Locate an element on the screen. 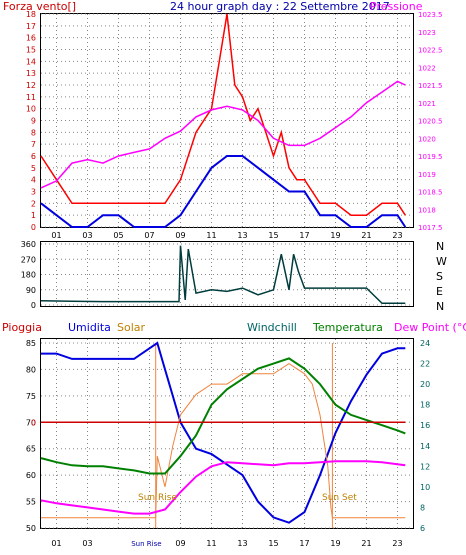 Image resolution: width=466 pixels, height=555 pixels. dewpoint-label: Dew Point (°C) is located at coordinates (430, 327).